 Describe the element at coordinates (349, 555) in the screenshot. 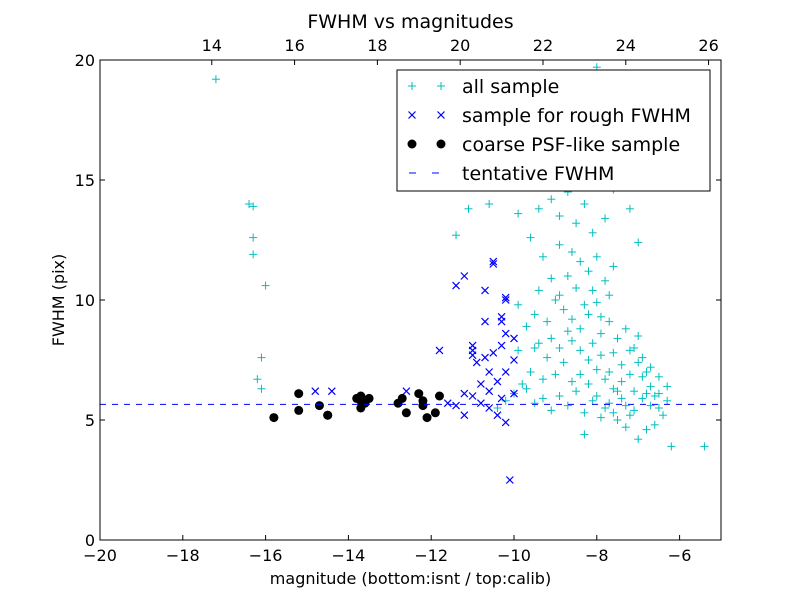

I see `x-tick-label: −14` at that location.